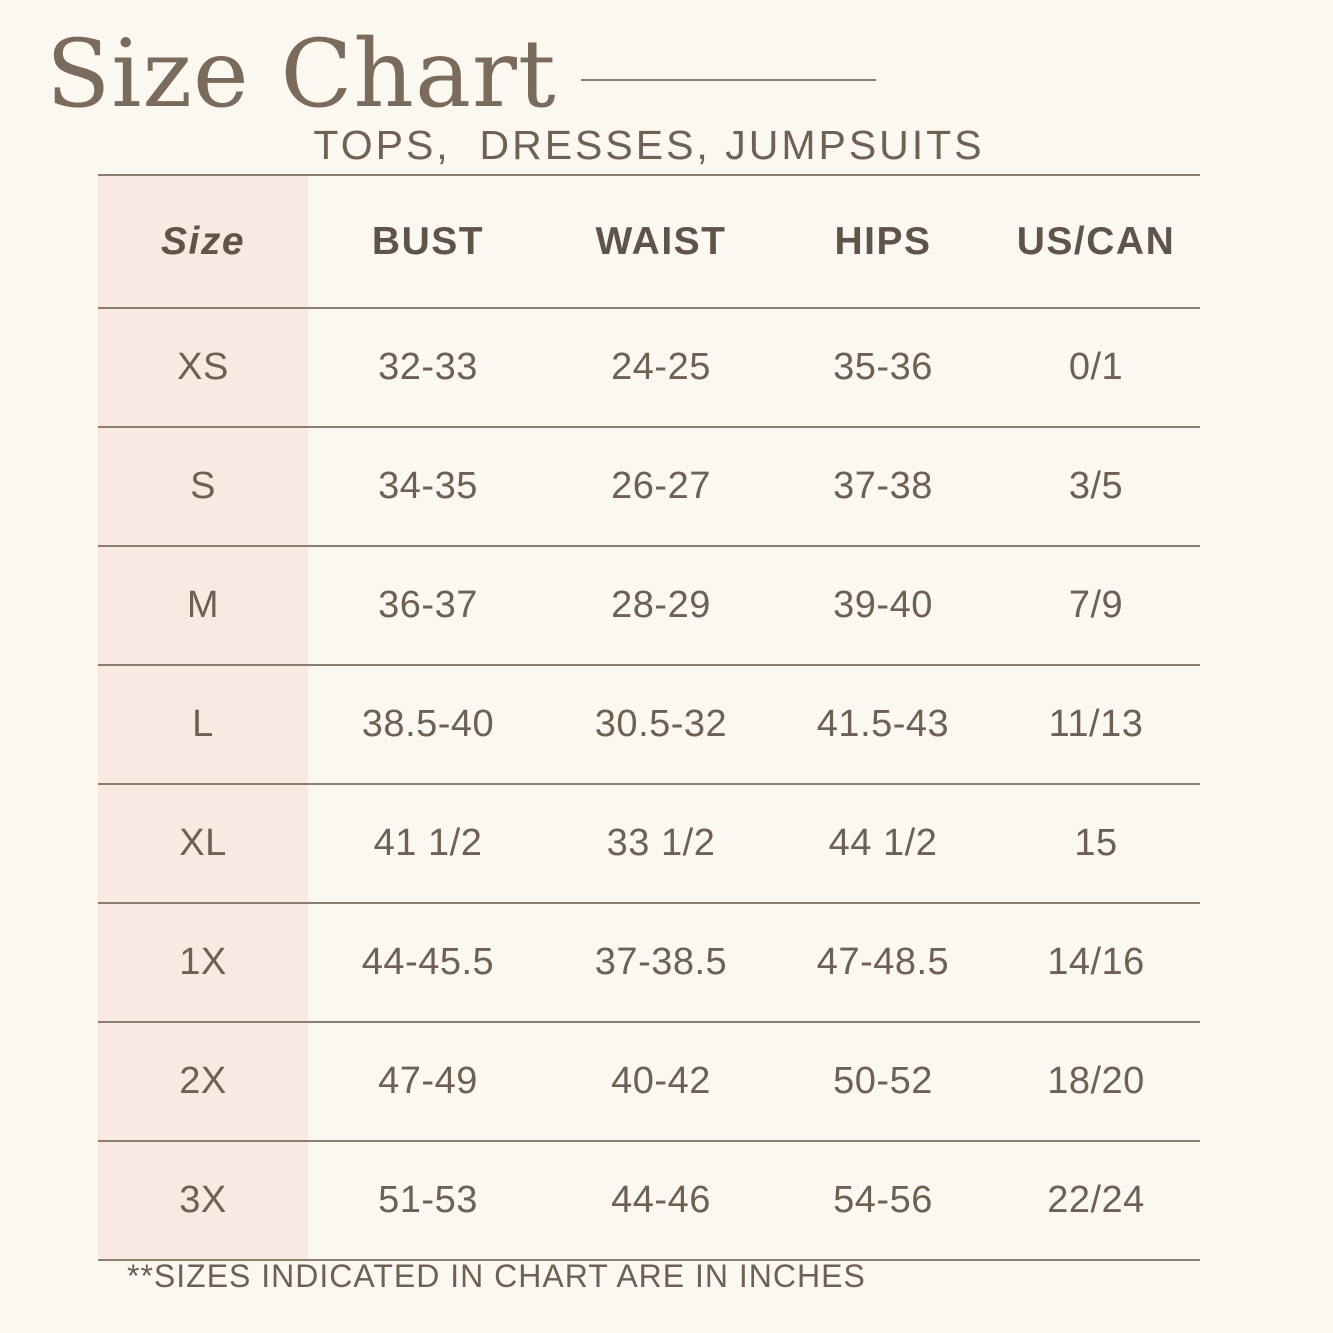 Image resolution: width=1333 pixels, height=1333 pixels. I want to click on cell-waist: 26-27, so click(661, 486).